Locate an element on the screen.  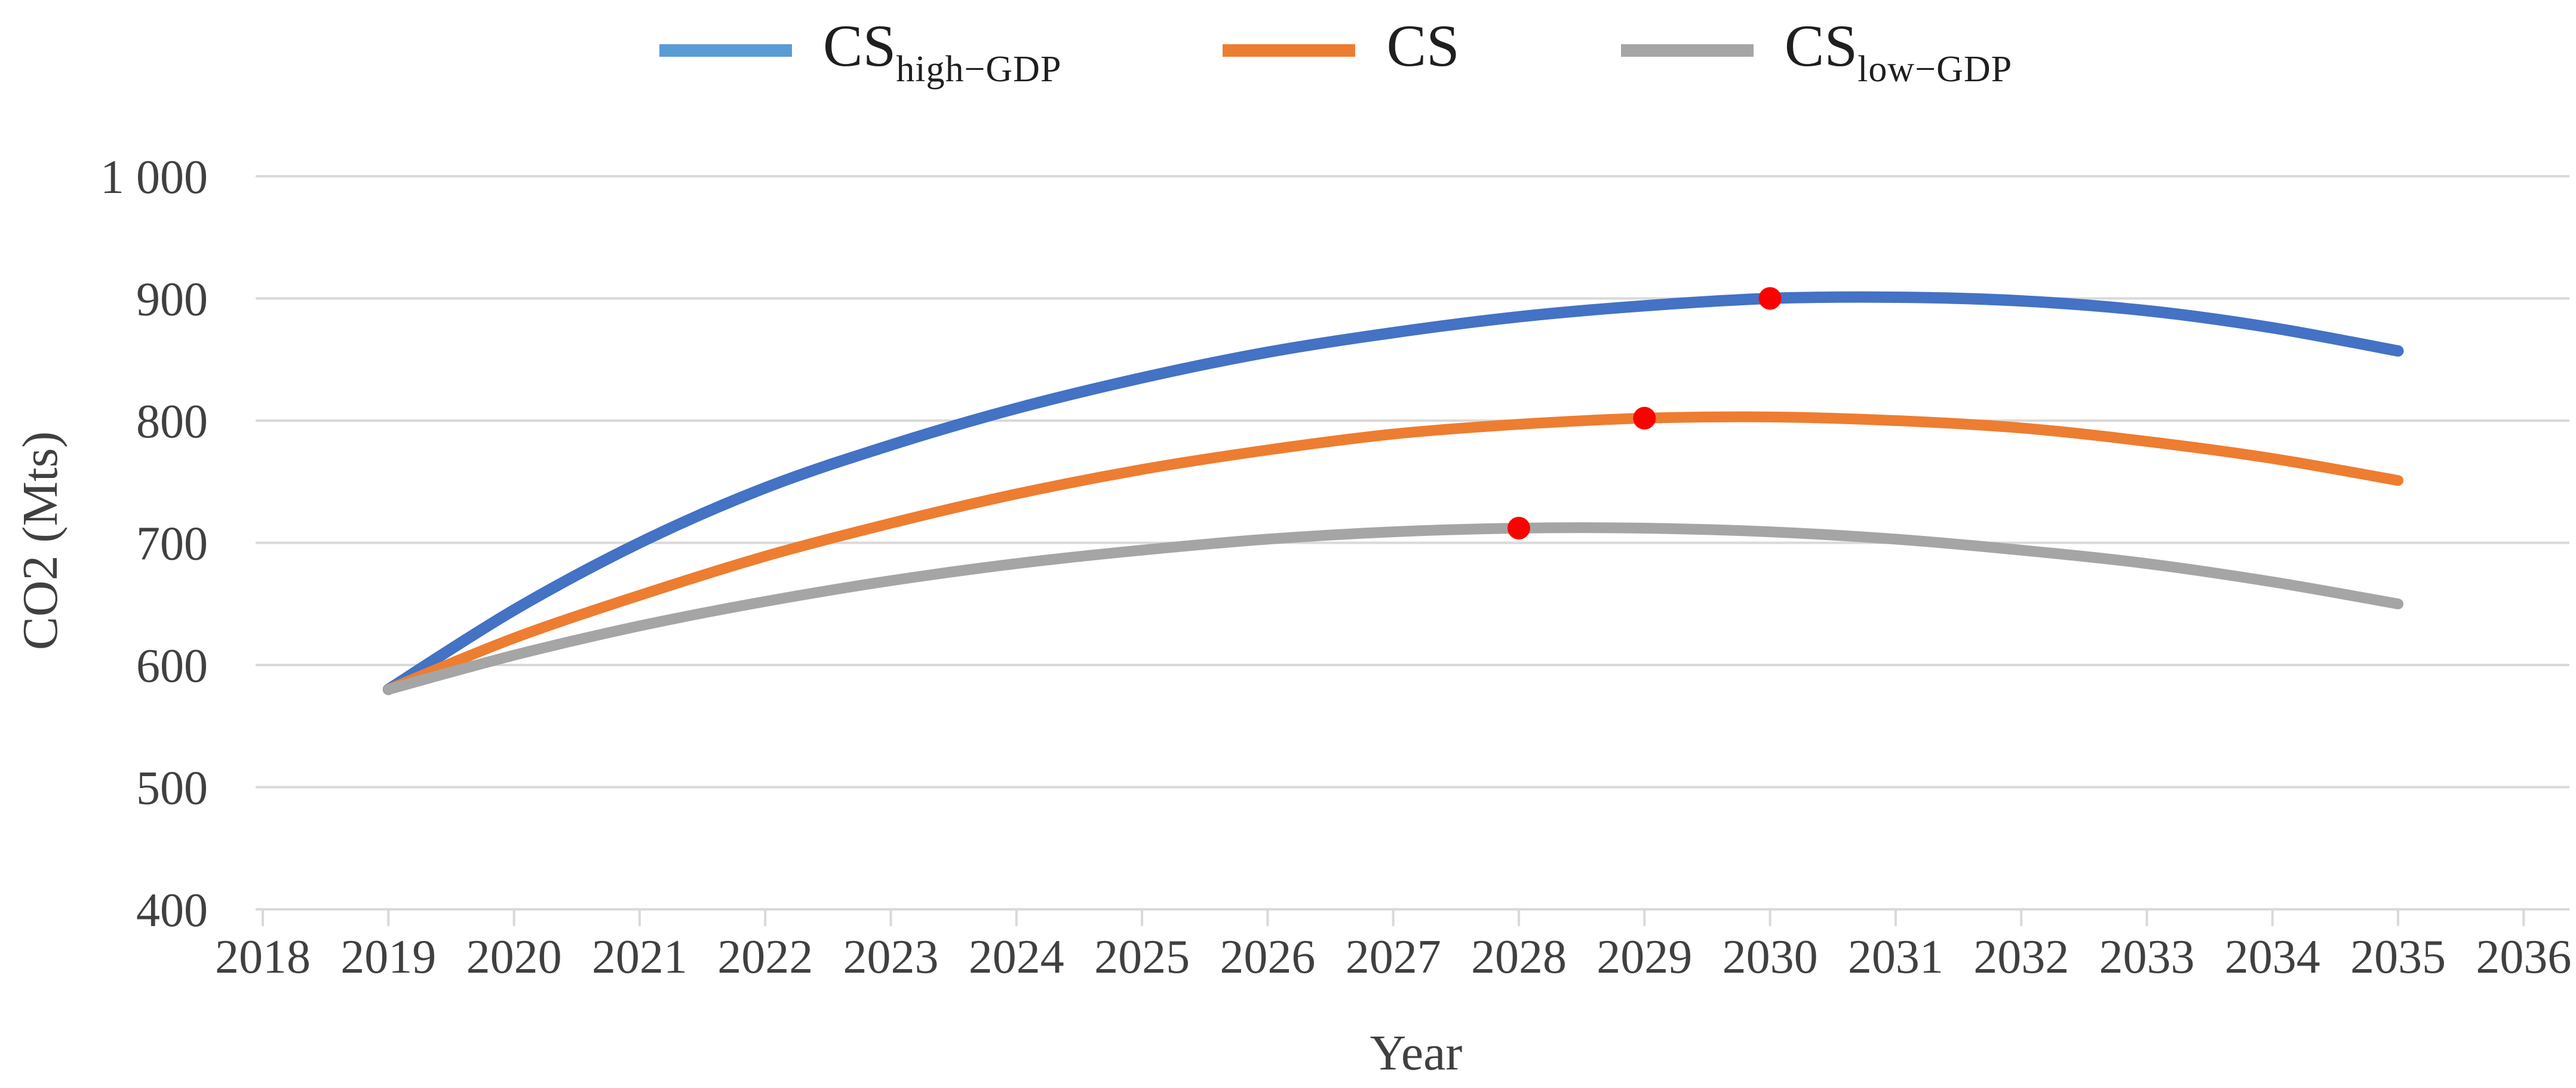
x-tick-label-2027: 2027 is located at coordinates (1393, 957).